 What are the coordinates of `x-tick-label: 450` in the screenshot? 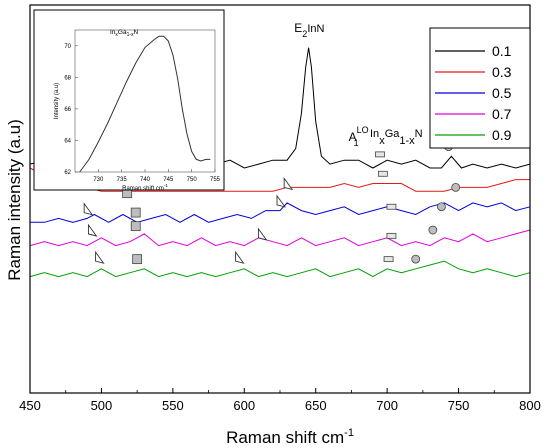 It's located at (30, 405).